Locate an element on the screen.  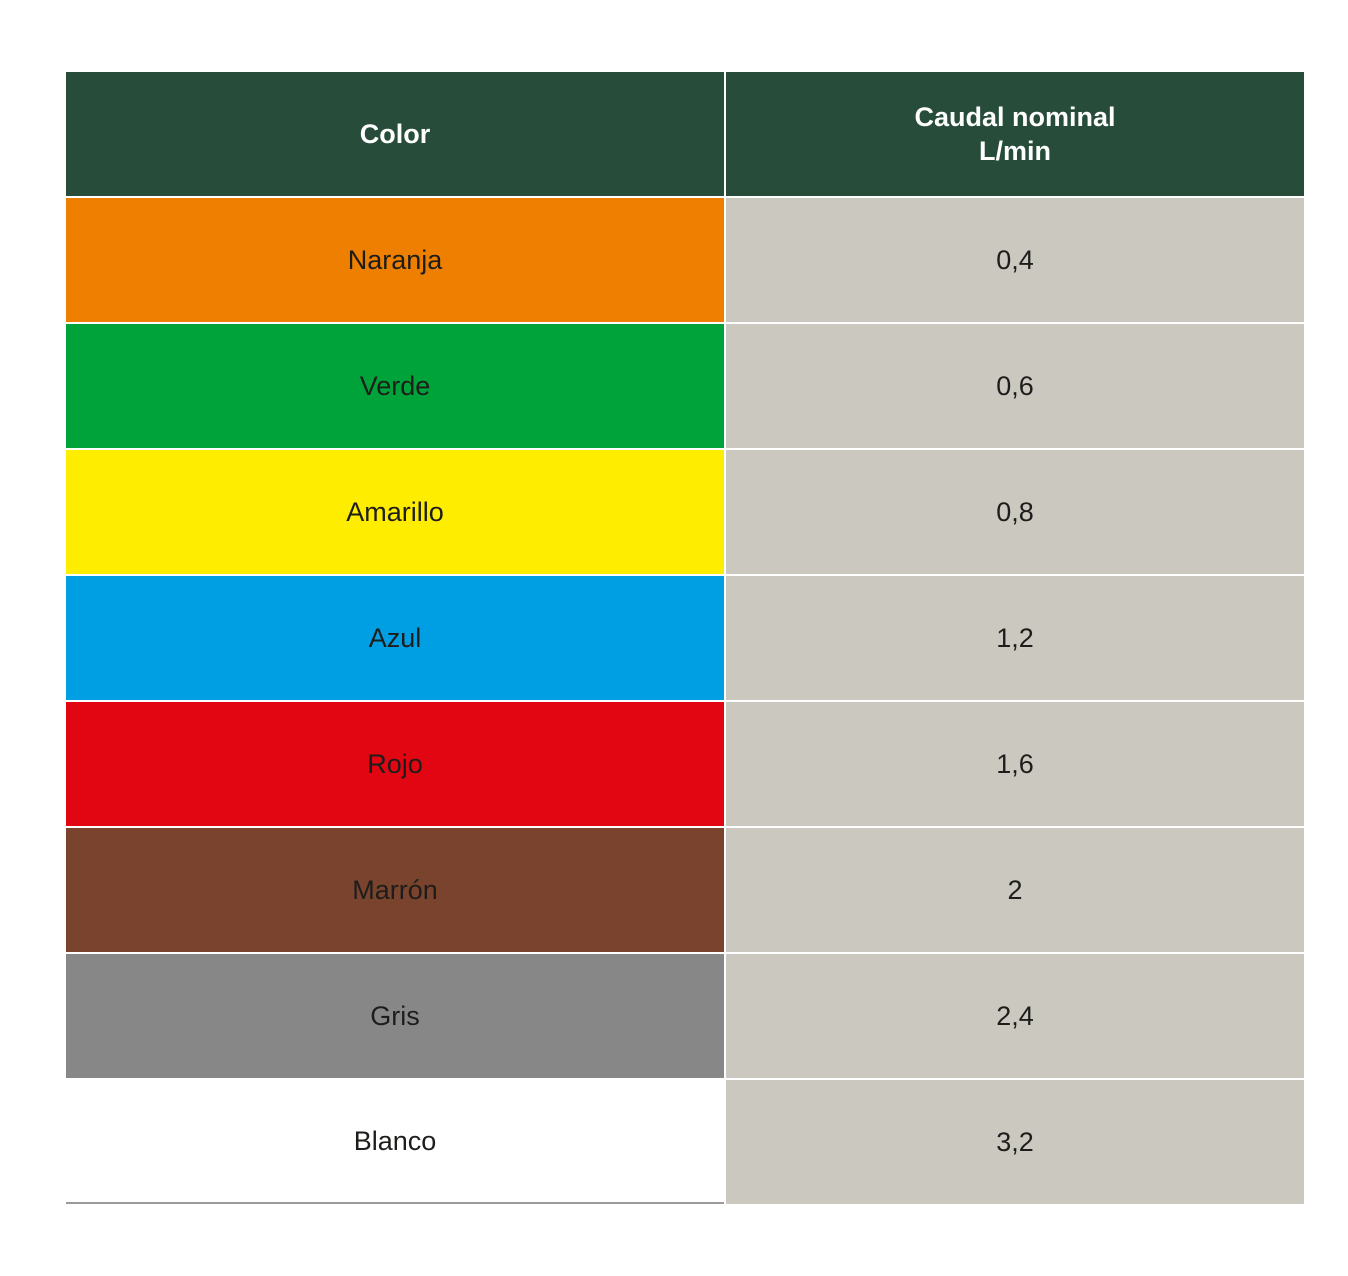
color-swatch-cell: Marrón is located at coordinates (395, 890).